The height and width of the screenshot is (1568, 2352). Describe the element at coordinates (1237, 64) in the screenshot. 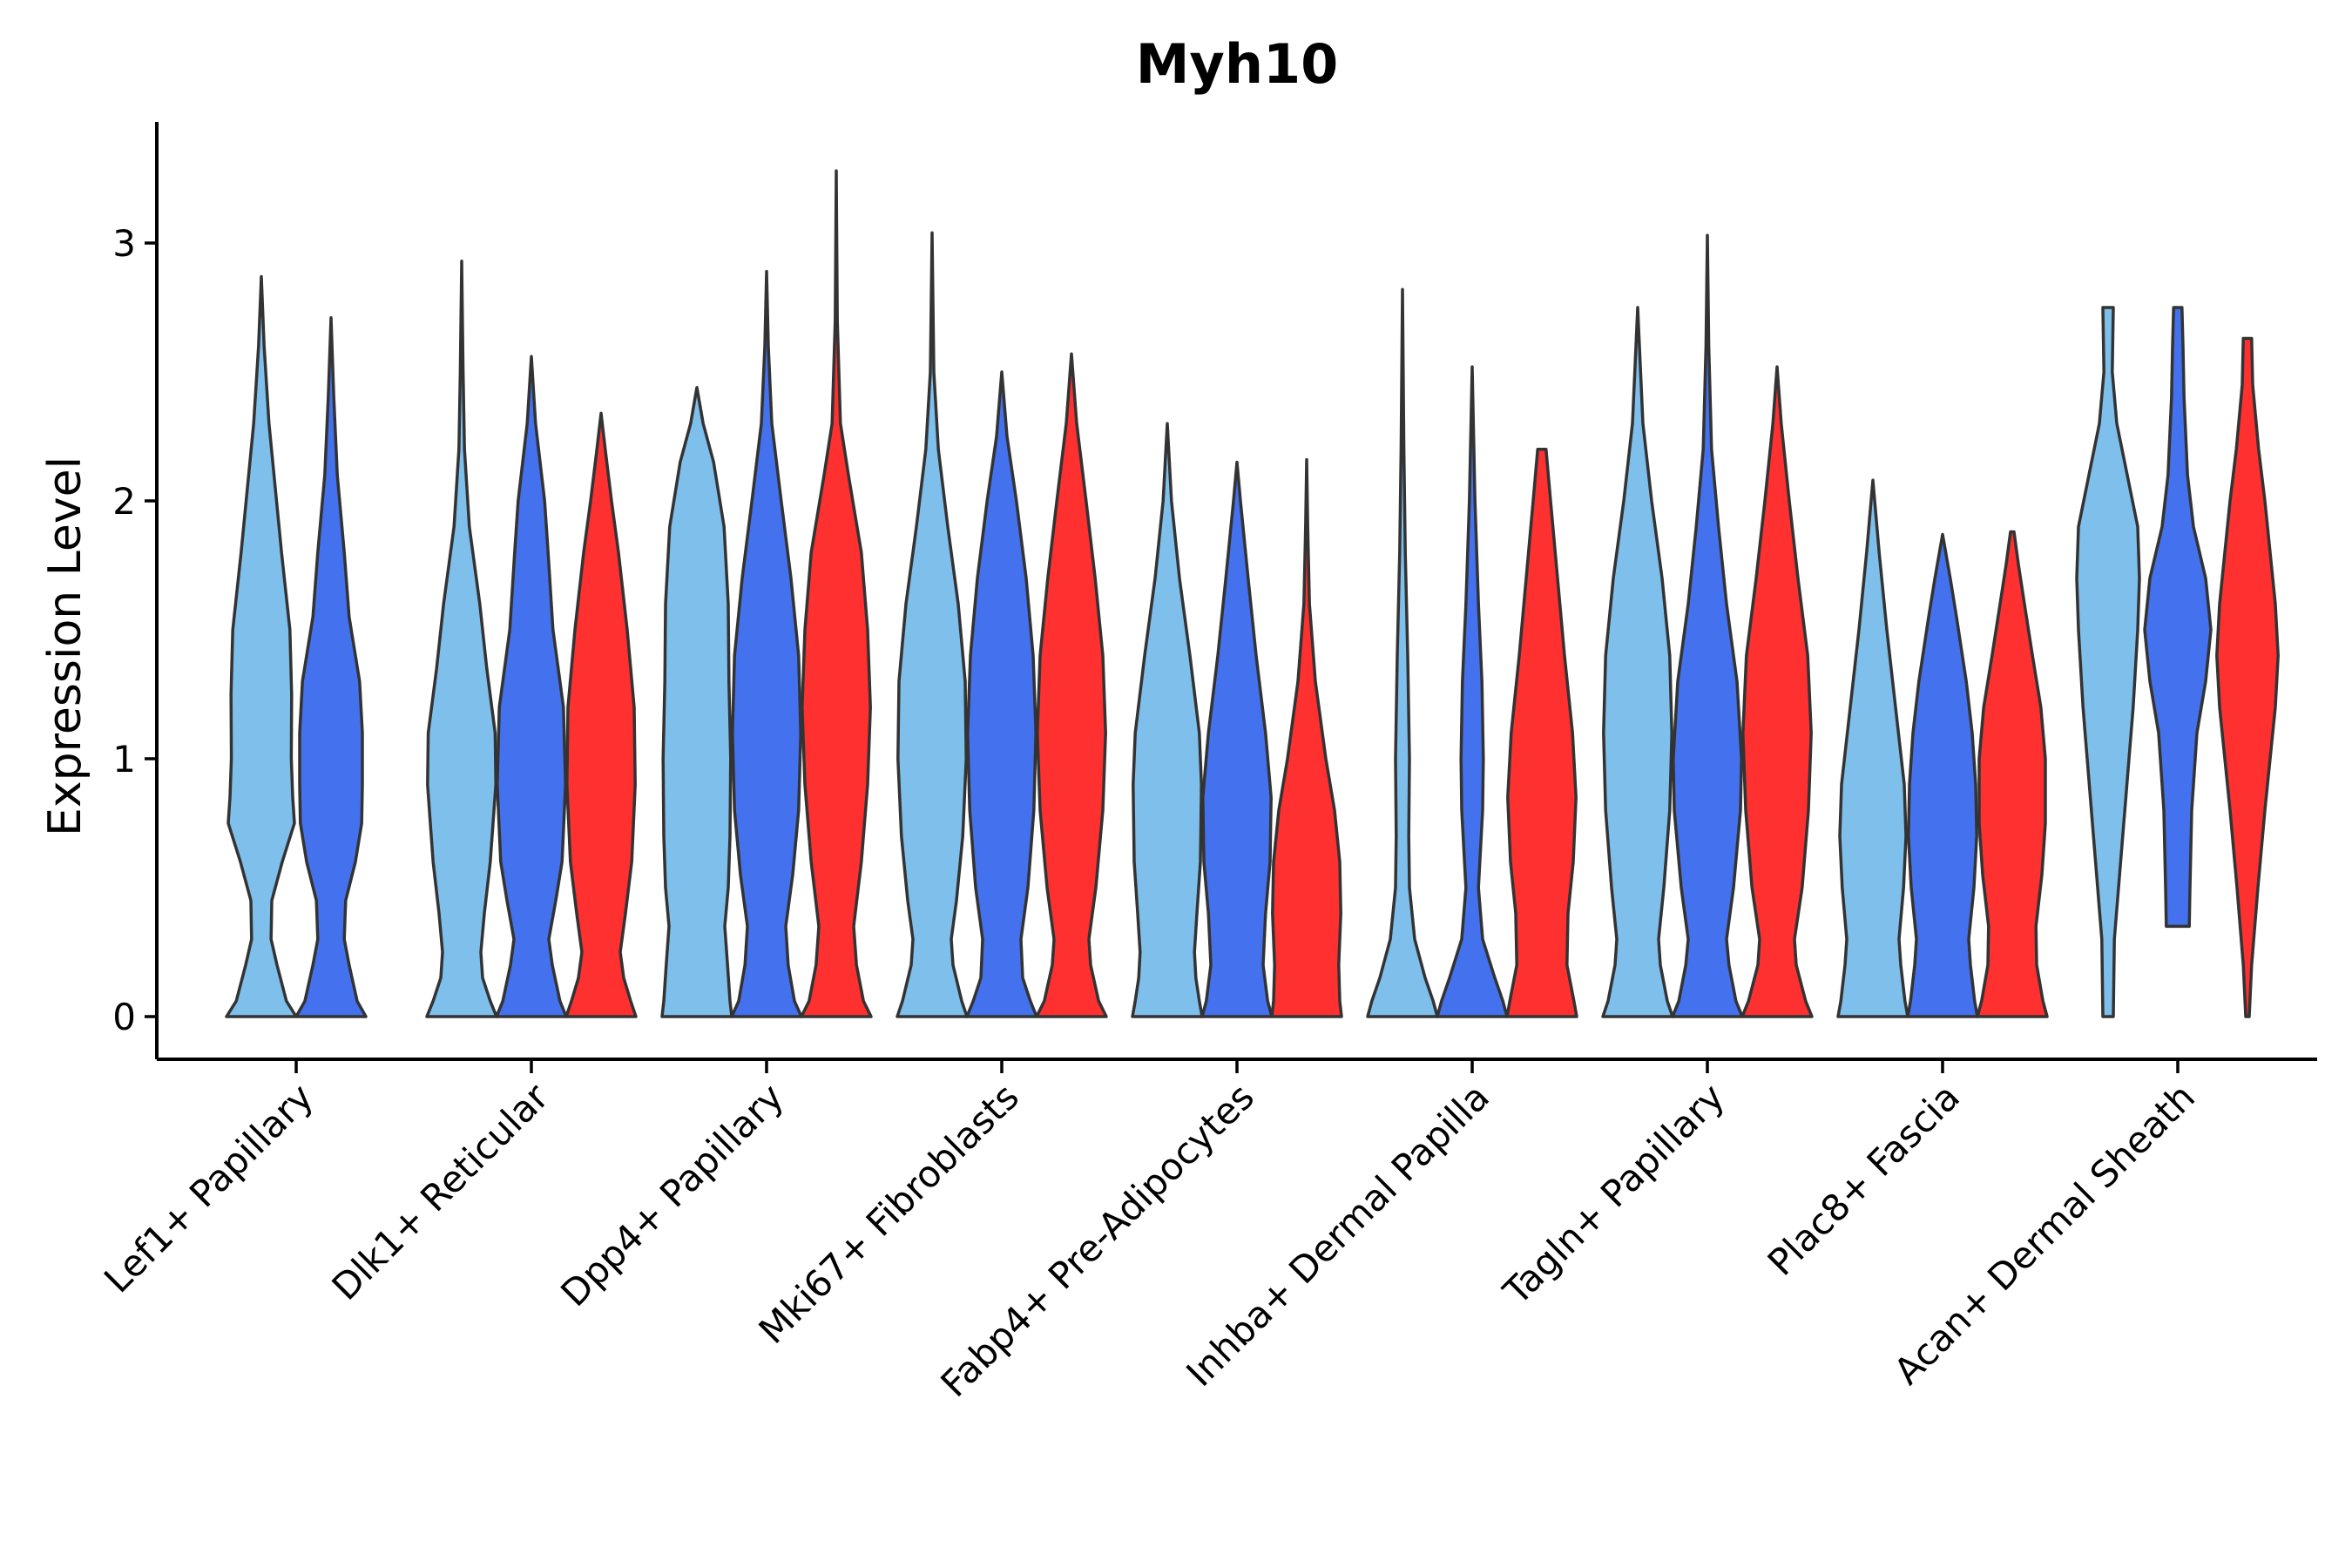

I see `chart-title: Myh10` at that location.